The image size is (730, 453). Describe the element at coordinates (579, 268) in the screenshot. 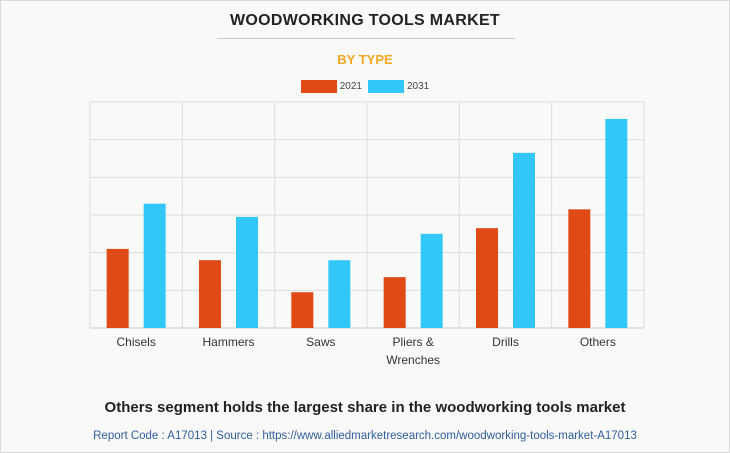

I see `bar-2021-others` at that location.